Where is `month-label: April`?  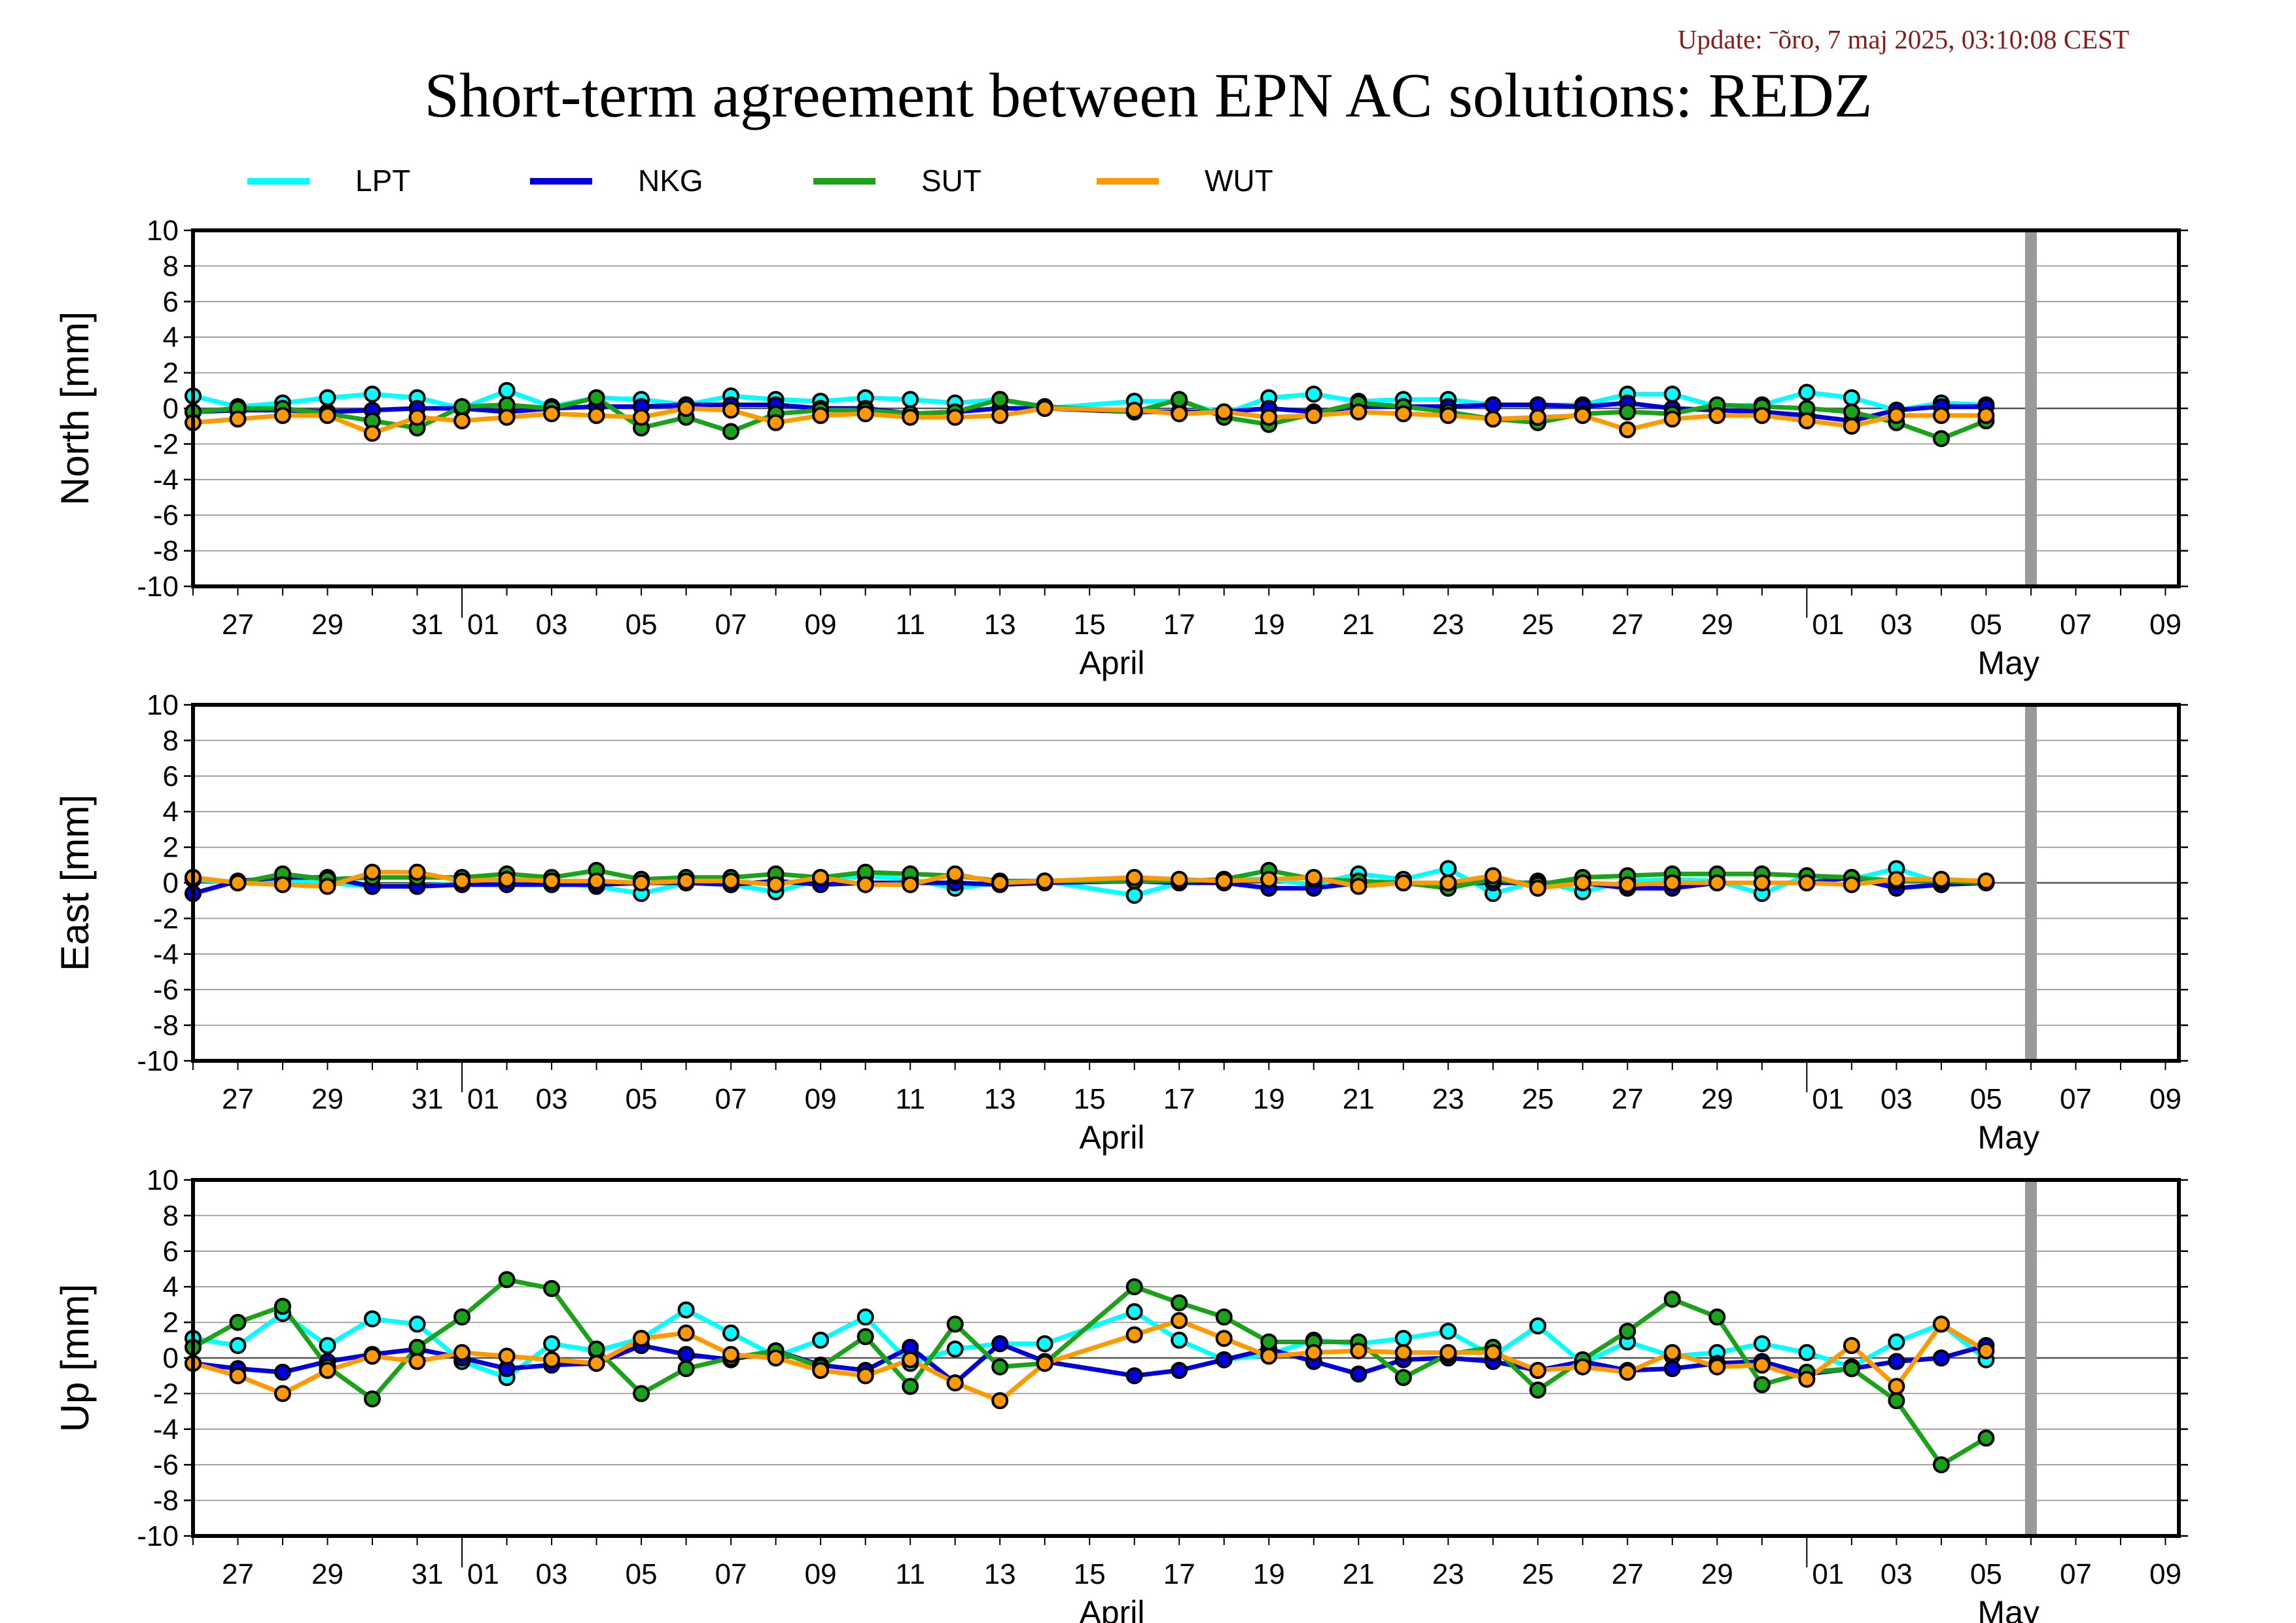 month-label: April is located at coordinates (1111, 1137).